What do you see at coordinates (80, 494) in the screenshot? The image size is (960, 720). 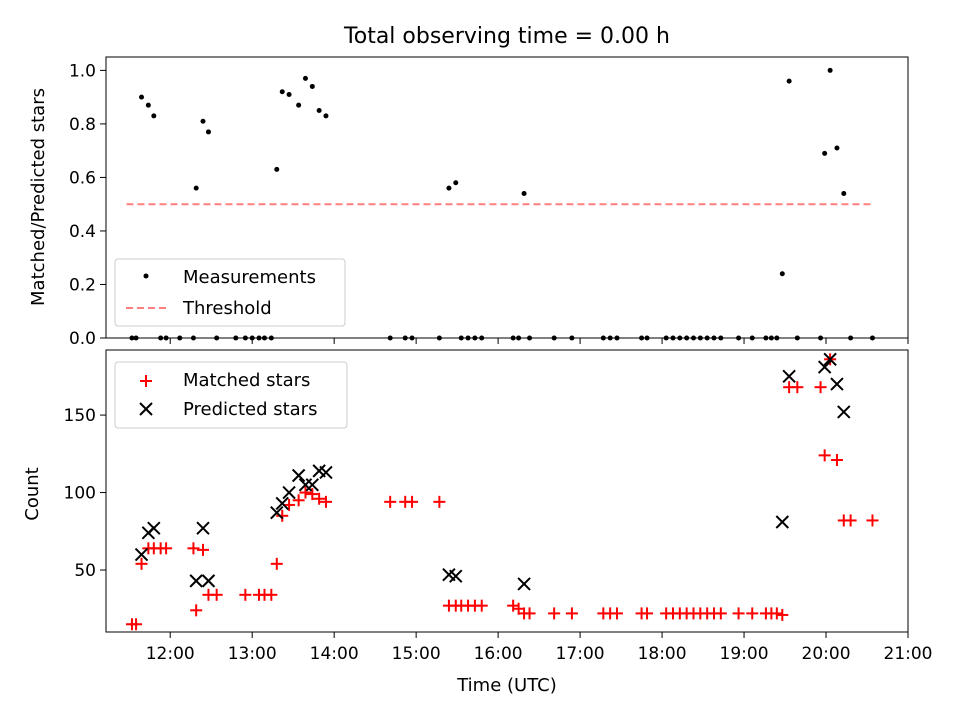 I see `bottom-y-tick-label: 100` at bounding box center [80, 494].